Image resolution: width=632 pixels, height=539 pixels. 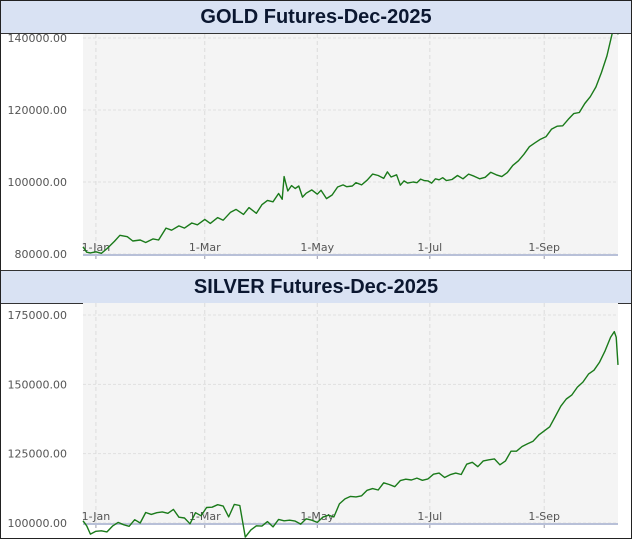 What do you see at coordinates (38, 523) in the screenshot?
I see `silver-y-tick-label: 100000.00` at bounding box center [38, 523].